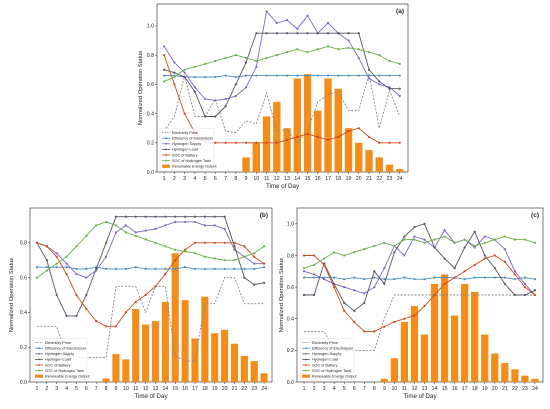 Image resolution: width=550 pixels, height=409 pixels. I want to click on panel-label: (b), so click(264, 215).